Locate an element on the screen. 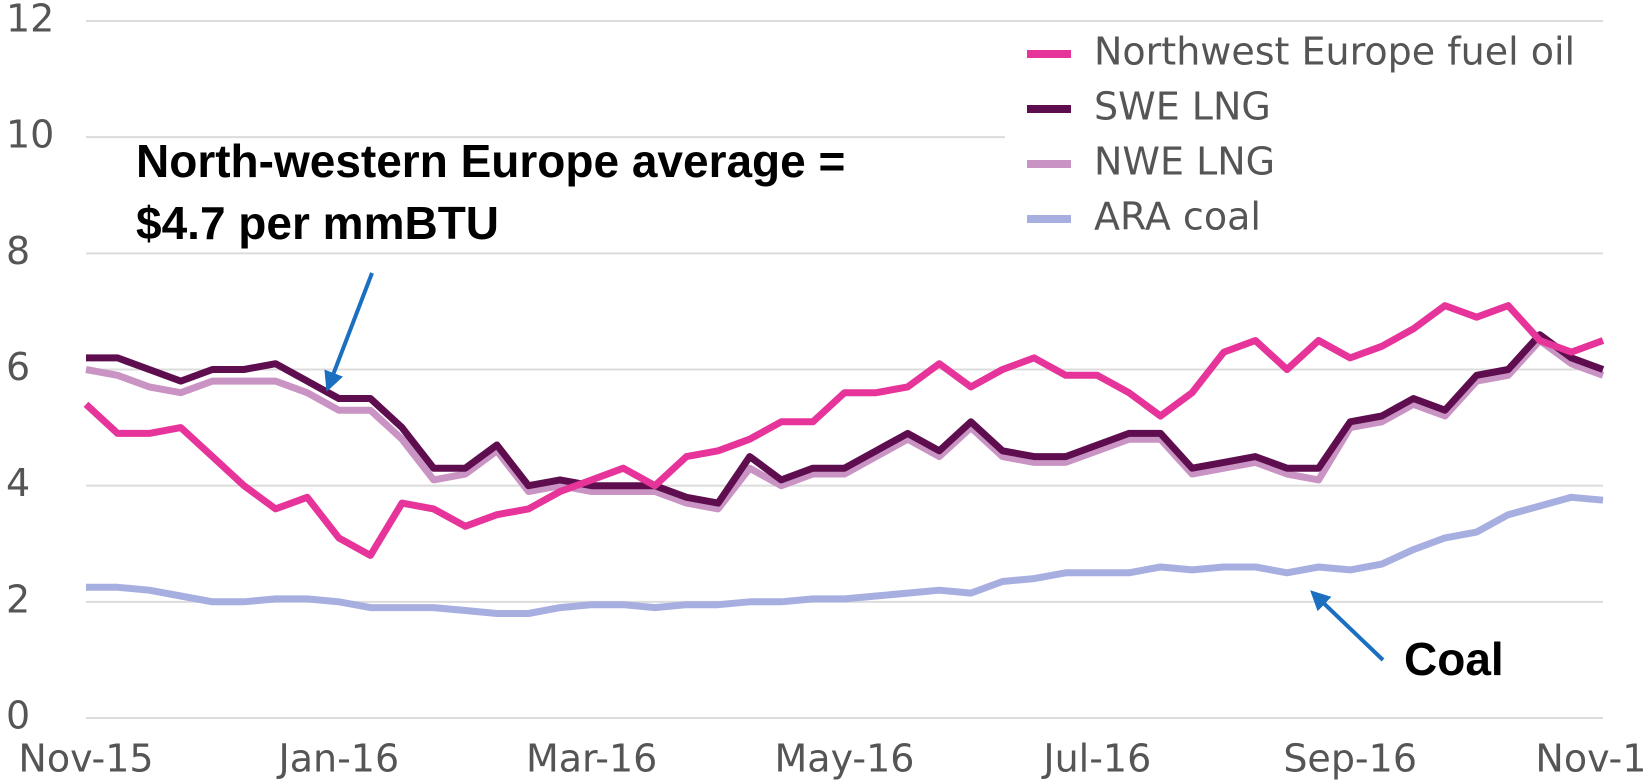 Image resolution: width=1643 pixels, height=783 pixels. x-tick-label: Jul-16 is located at coordinates (1096, 759).